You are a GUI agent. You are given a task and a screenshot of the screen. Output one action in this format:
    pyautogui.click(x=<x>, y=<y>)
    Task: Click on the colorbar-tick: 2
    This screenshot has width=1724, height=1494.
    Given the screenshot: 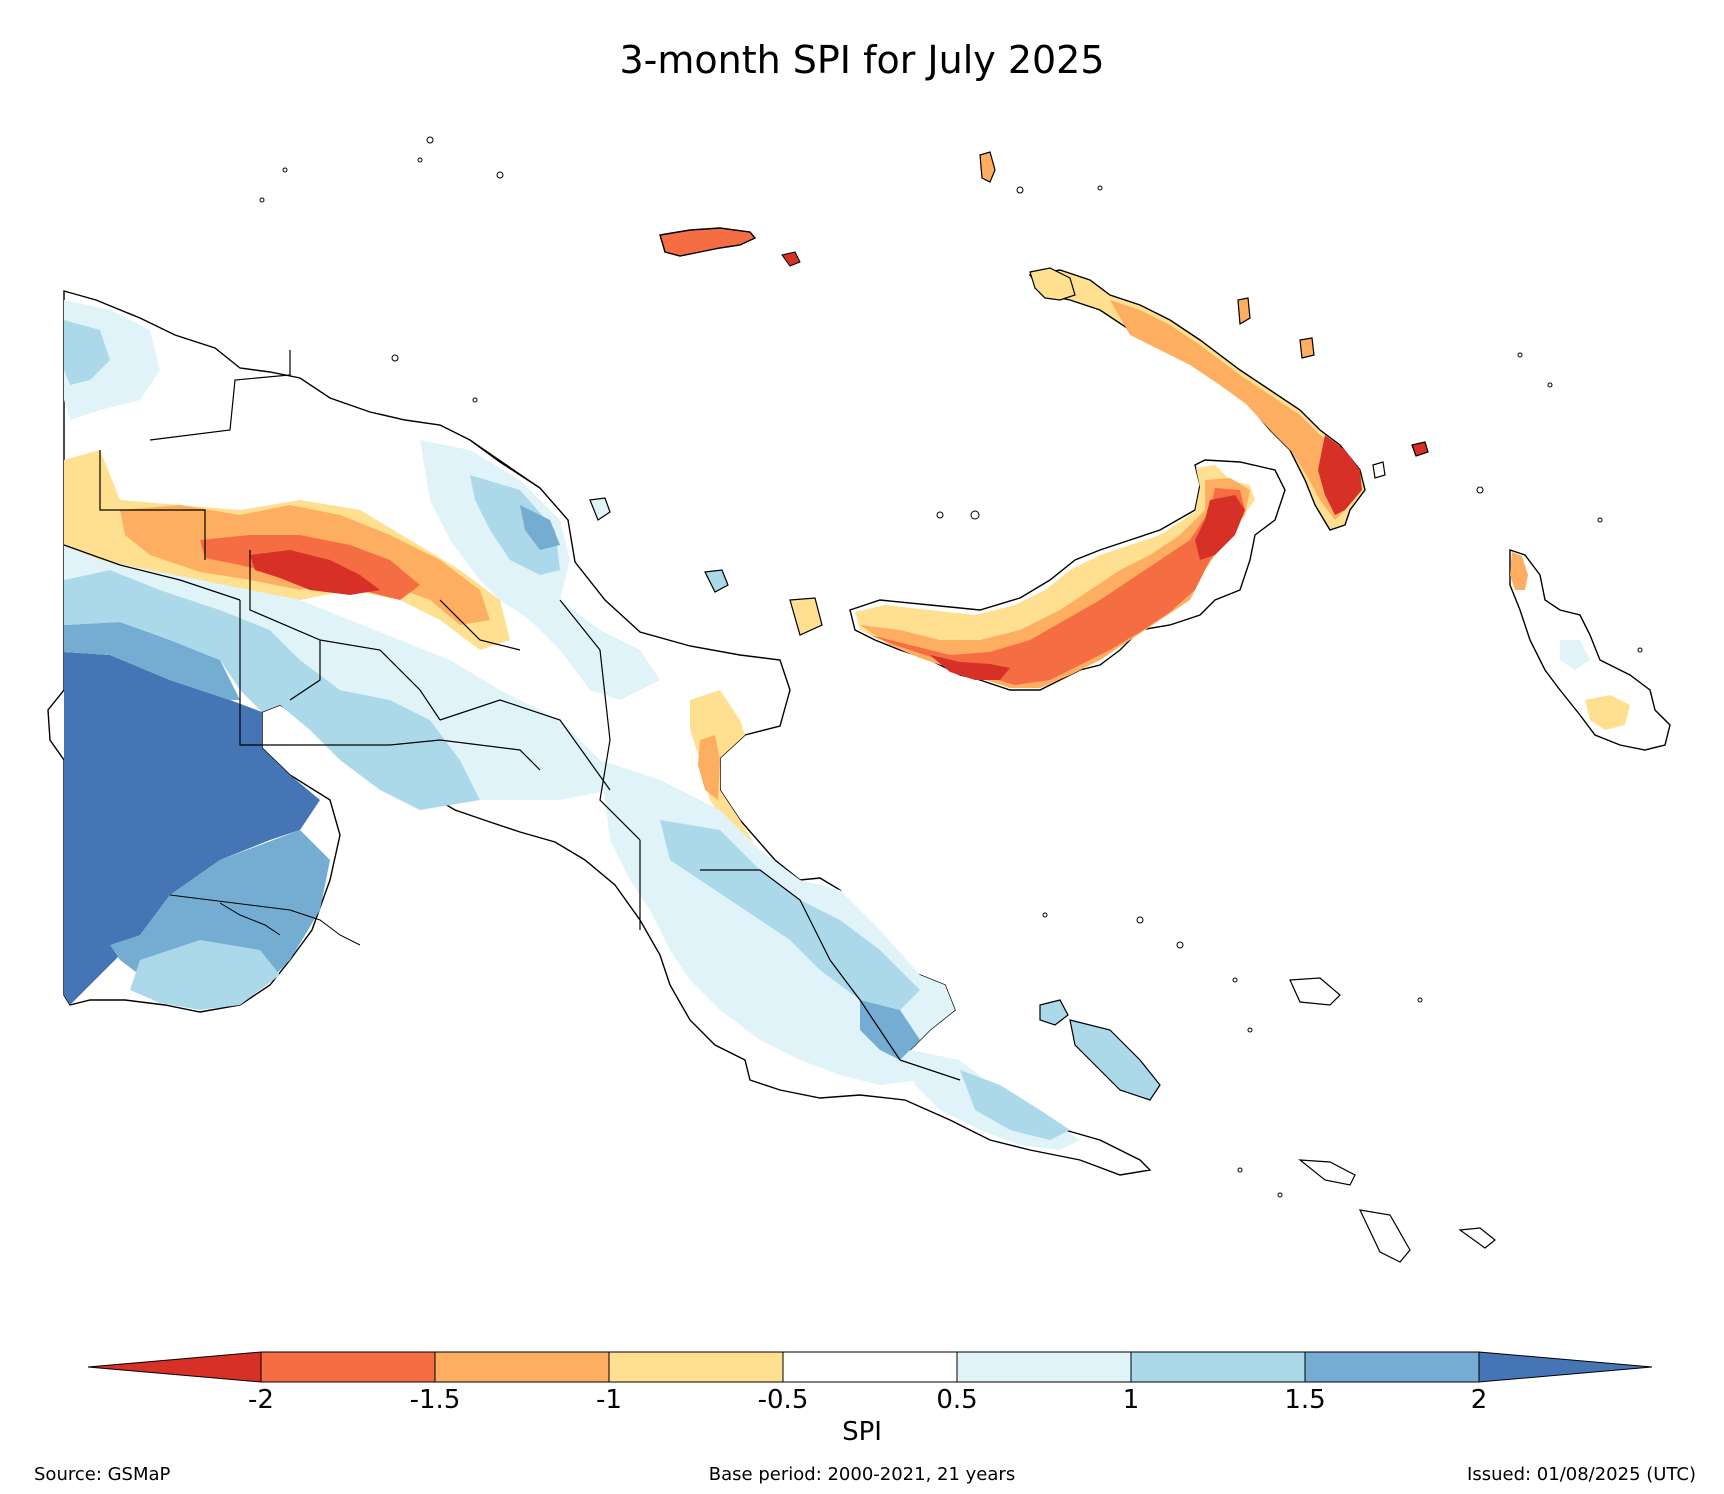 What is the action you would take?
    pyautogui.click(x=1479, y=1400)
    